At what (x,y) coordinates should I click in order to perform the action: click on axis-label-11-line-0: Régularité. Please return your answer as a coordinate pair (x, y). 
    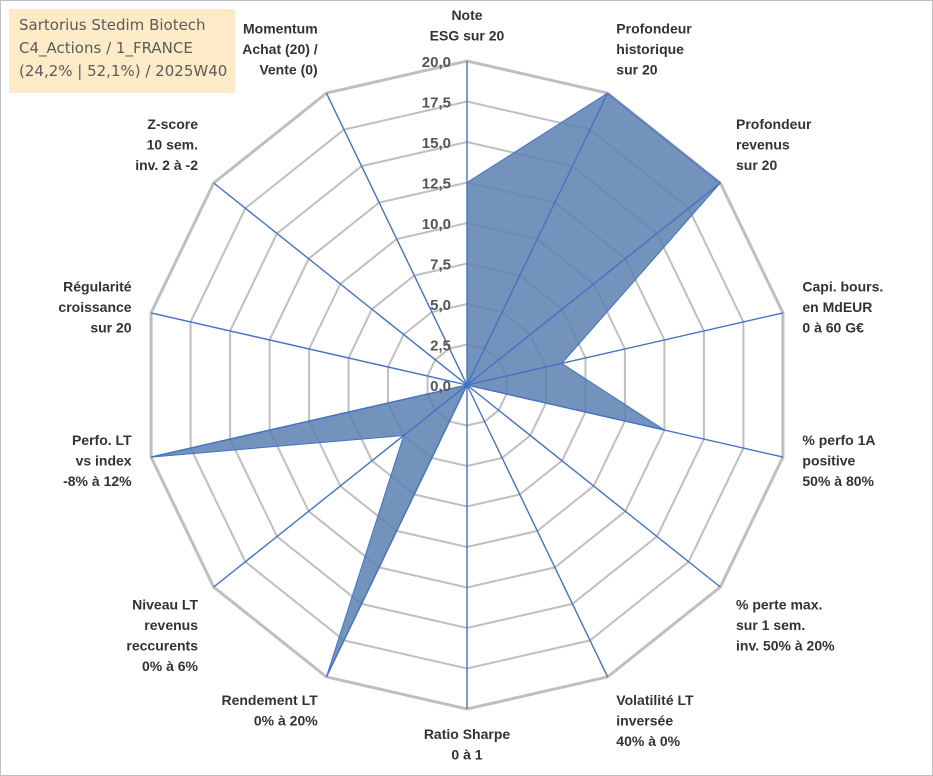
    Looking at the image, I should click on (97, 287).